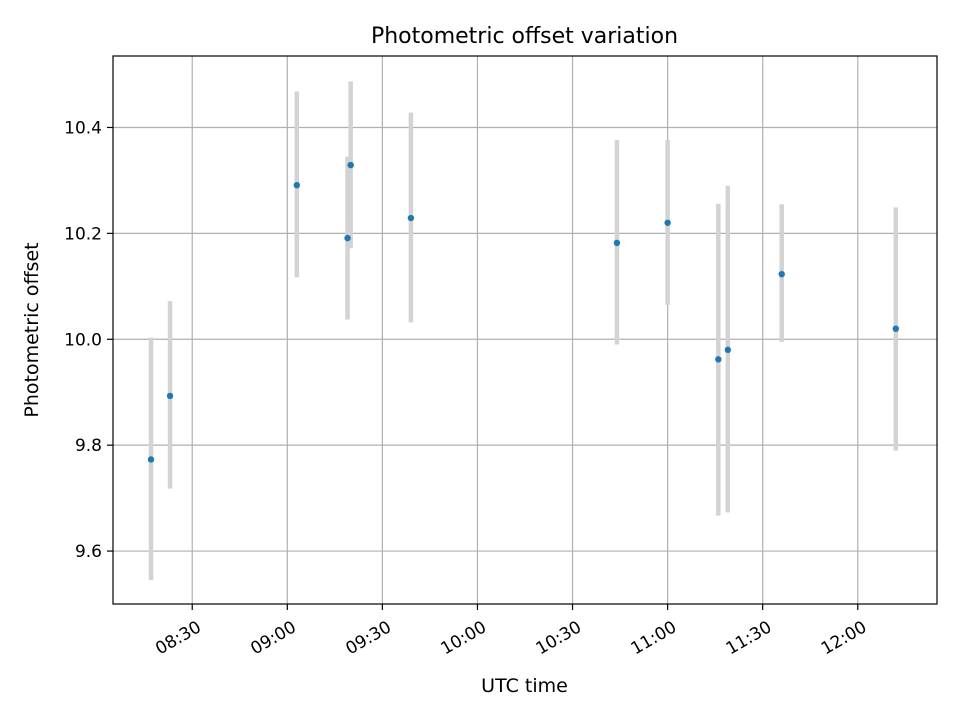 Image resolution: width=960 pixels, height=720 pixels. What do you see at coordinates (83, 128) in the screenshot?
I see `y-tick-label: 10.4` at bounding box center [83, 128].